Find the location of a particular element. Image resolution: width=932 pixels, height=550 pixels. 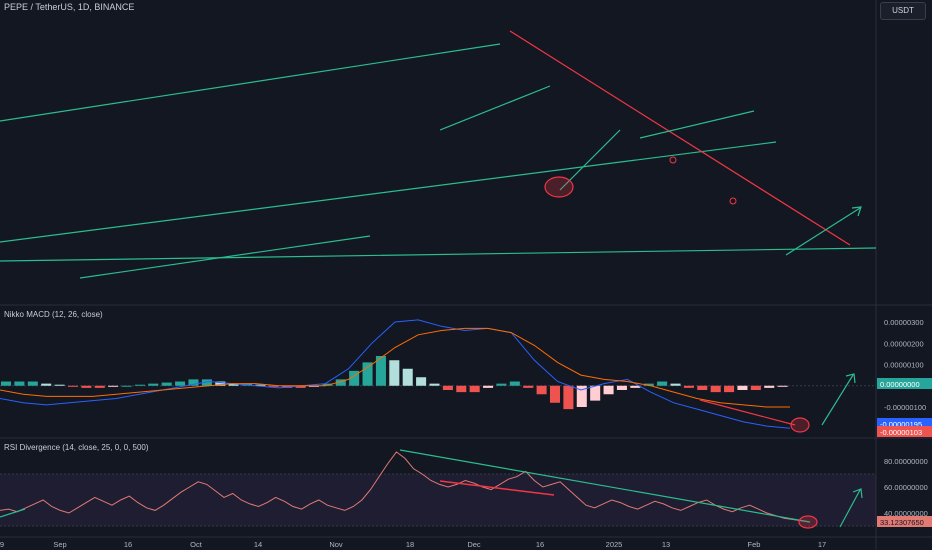

jan-rise-line is located at coordinates (590, 160).